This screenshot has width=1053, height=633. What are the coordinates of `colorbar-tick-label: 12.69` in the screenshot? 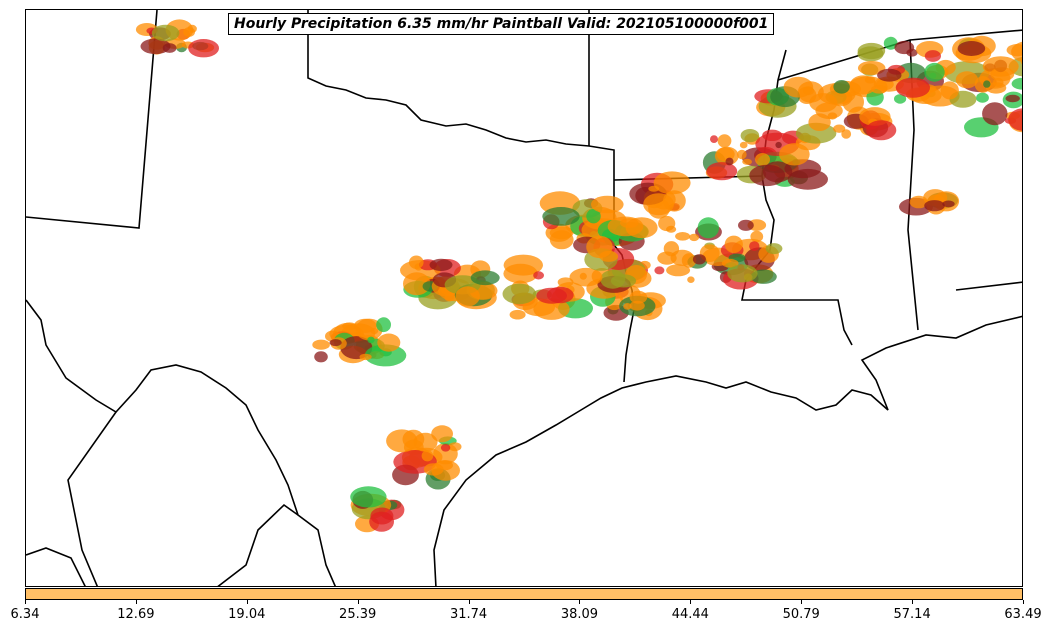 It's located at (136, 614).